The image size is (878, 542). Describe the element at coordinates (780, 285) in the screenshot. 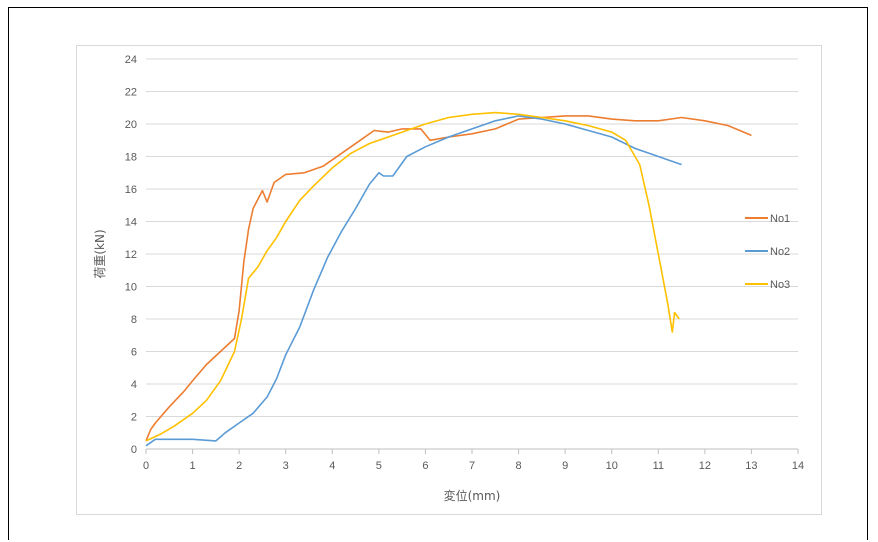

I see `legend-label-no3: No3` at that location.